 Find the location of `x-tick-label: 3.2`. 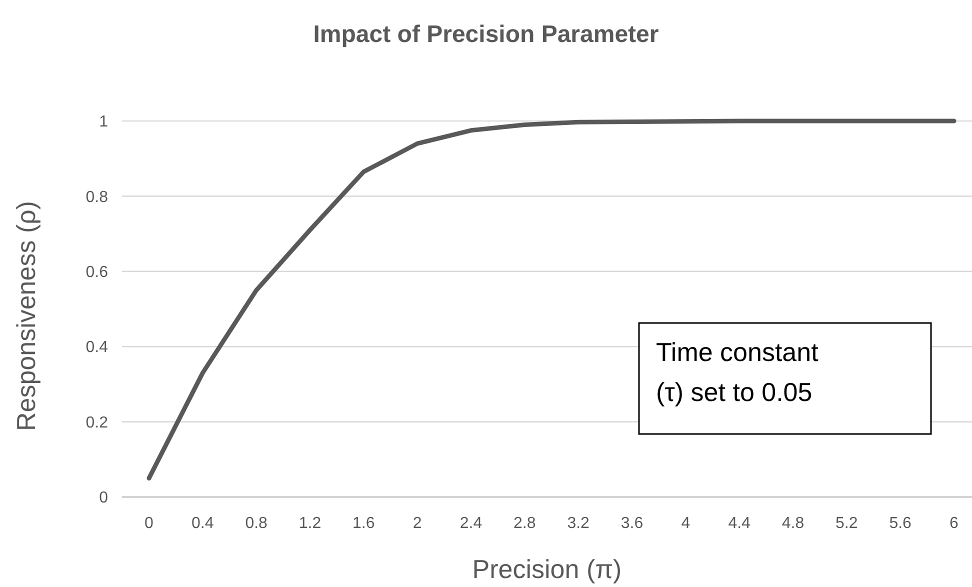

x-tick-label: 3.2 is located at coordinates (578, 523).